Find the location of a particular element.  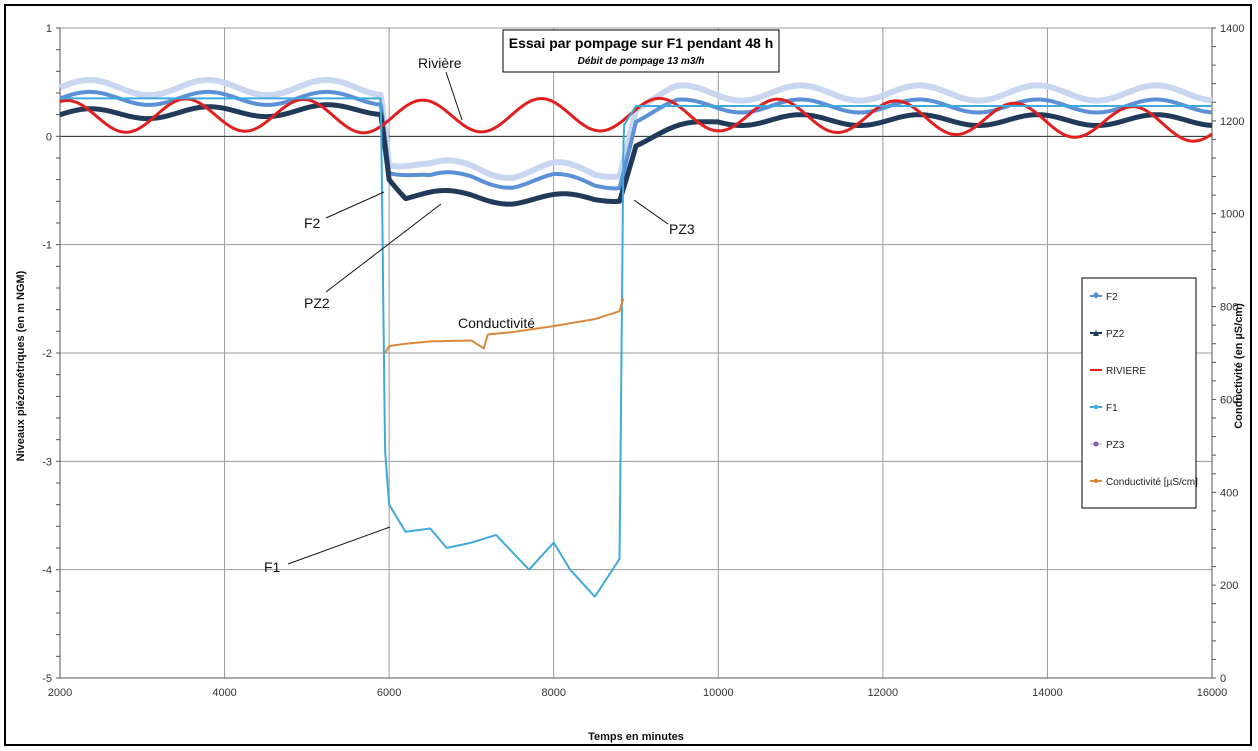

annotation-conductivite: Conductivité is located at coordinates (496, 323).